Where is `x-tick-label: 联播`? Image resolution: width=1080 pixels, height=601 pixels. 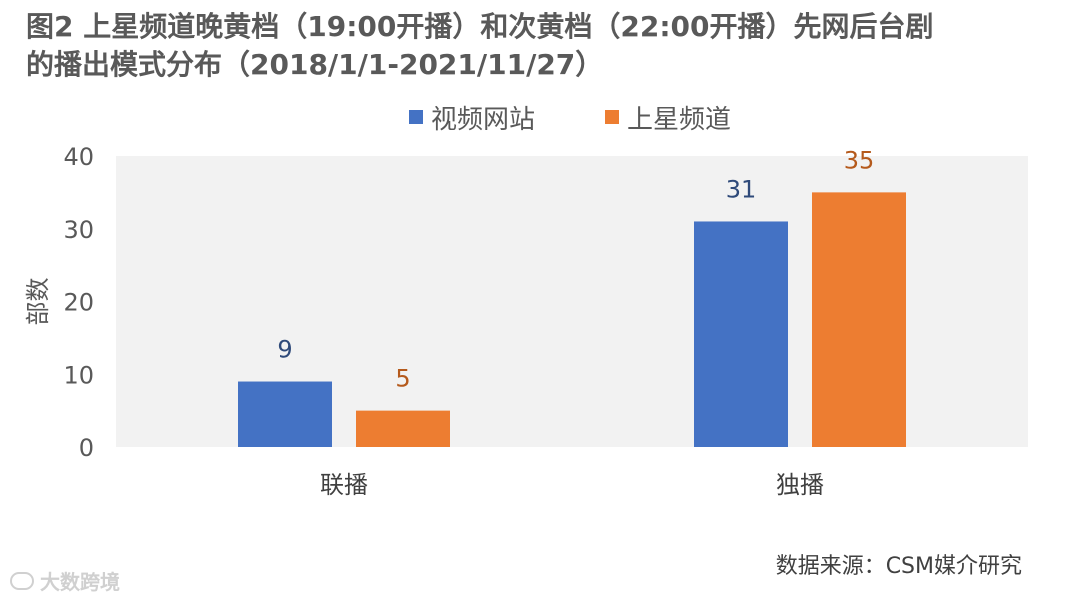
x-tick-label: 联播 is located at coordinates (344, 485).